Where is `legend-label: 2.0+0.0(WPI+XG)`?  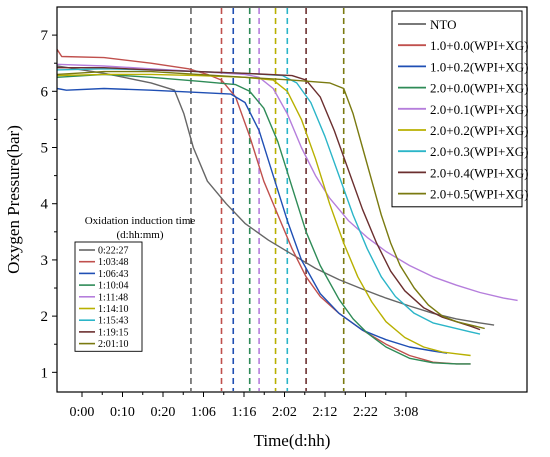
legend-label: 2.0+0.0(WPI+XG) is located at coordinates (479, 88).